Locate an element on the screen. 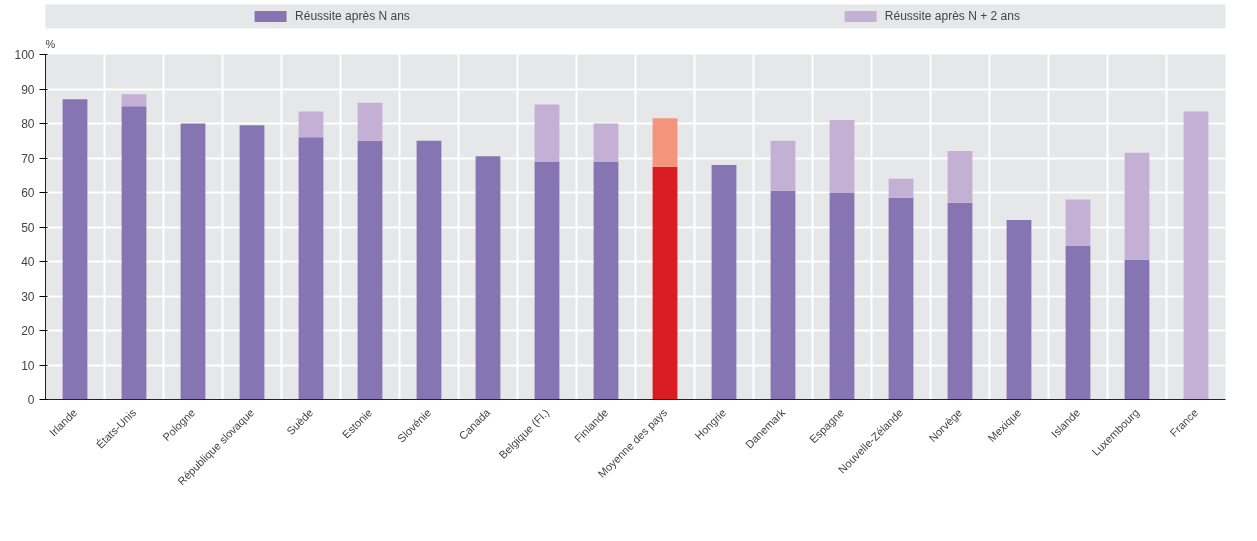 This screenshot has width=1257, height=541. y-tick-label: 30 is located at coordinates (28, 296).